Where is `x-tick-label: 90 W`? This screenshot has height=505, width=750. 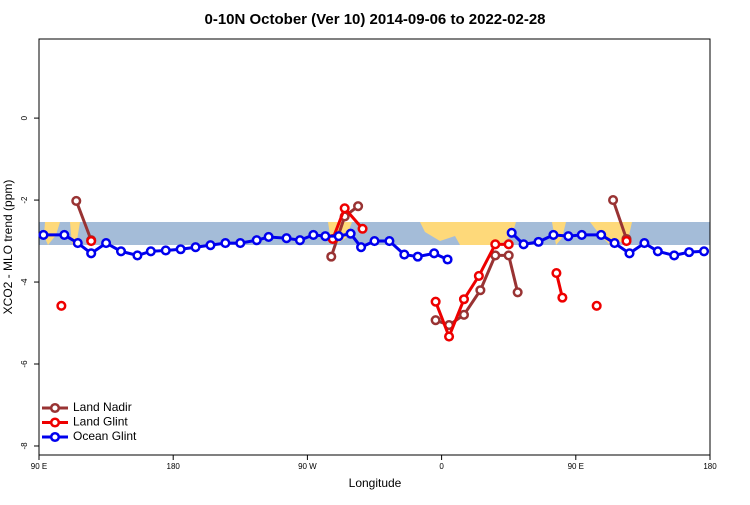 x-tick-label: 90 W is located at coordinates (307, 466).